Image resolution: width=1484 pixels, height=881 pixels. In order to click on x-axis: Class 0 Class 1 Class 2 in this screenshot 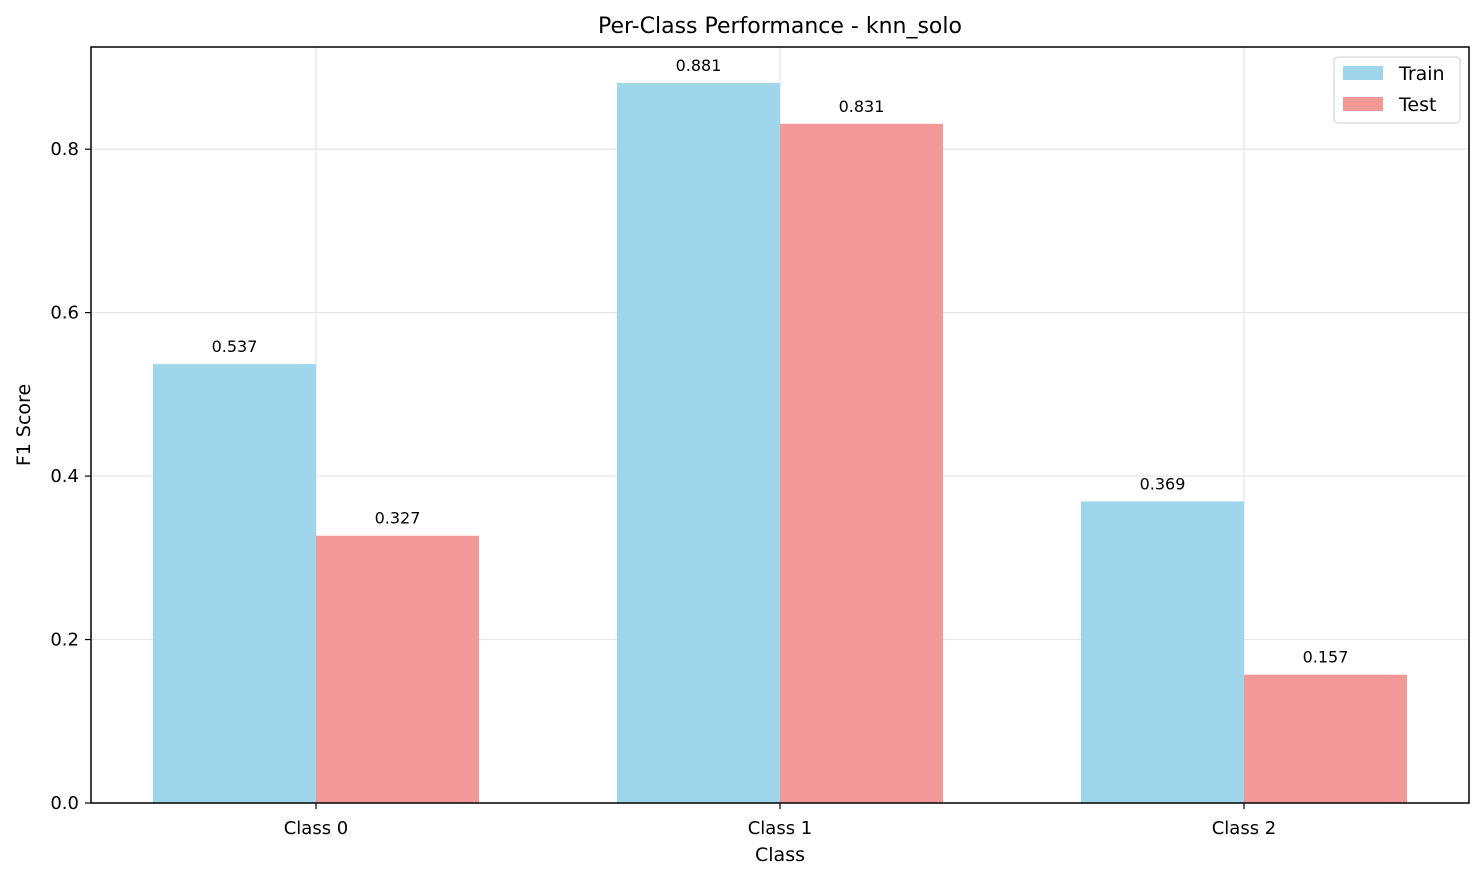, I will do `click(780, 821)`.